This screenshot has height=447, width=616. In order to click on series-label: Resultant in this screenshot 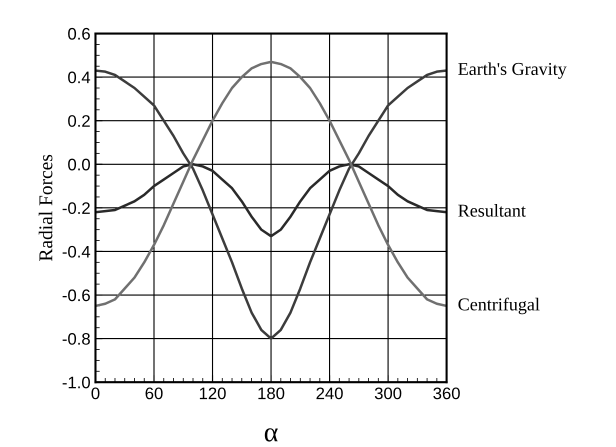, I will do `click(492, 210)`.